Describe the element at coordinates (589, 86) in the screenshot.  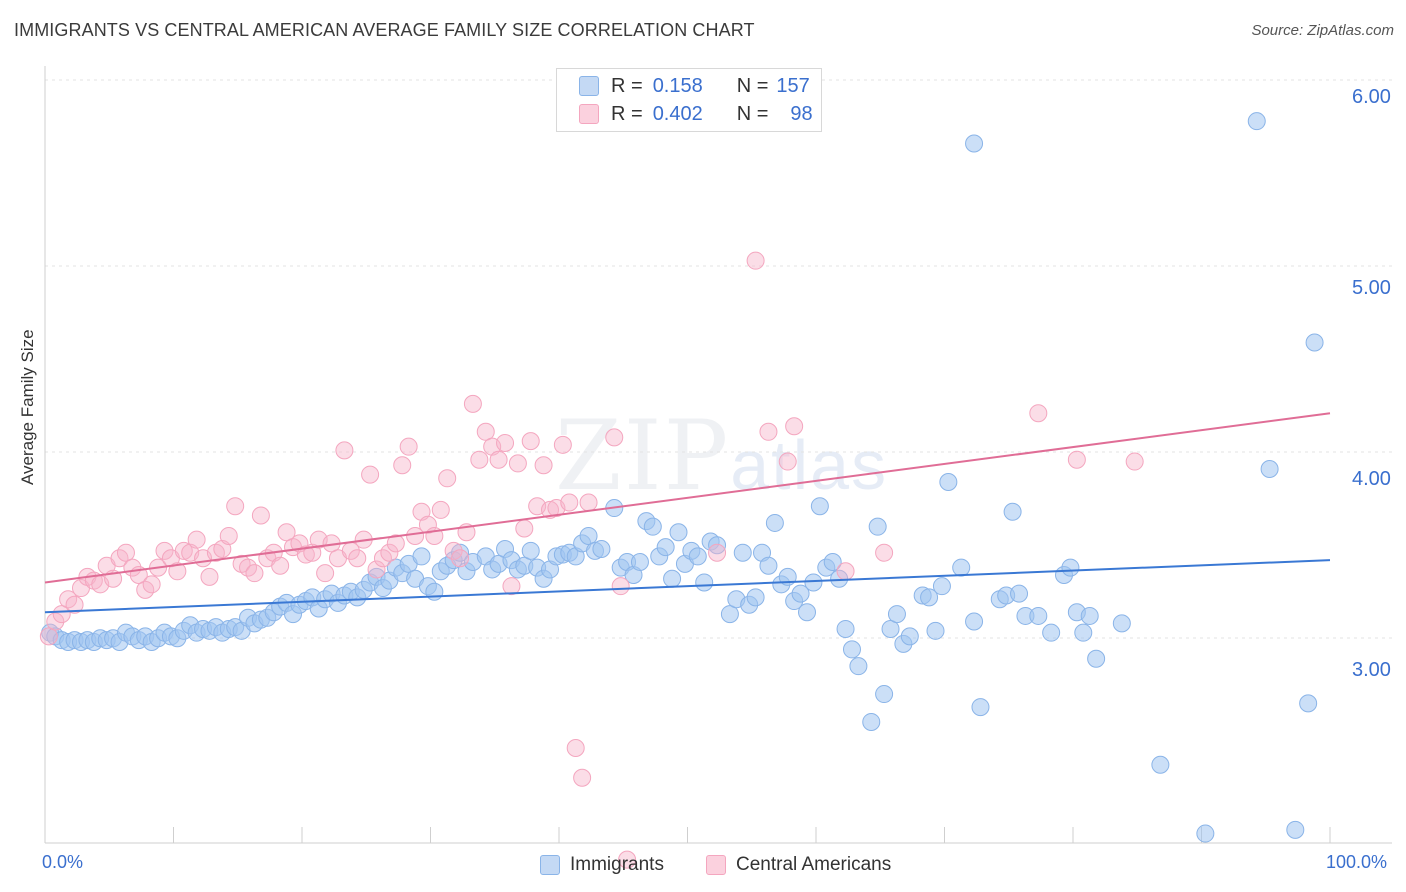
I see `legend-swatch-immigrants` at that location.